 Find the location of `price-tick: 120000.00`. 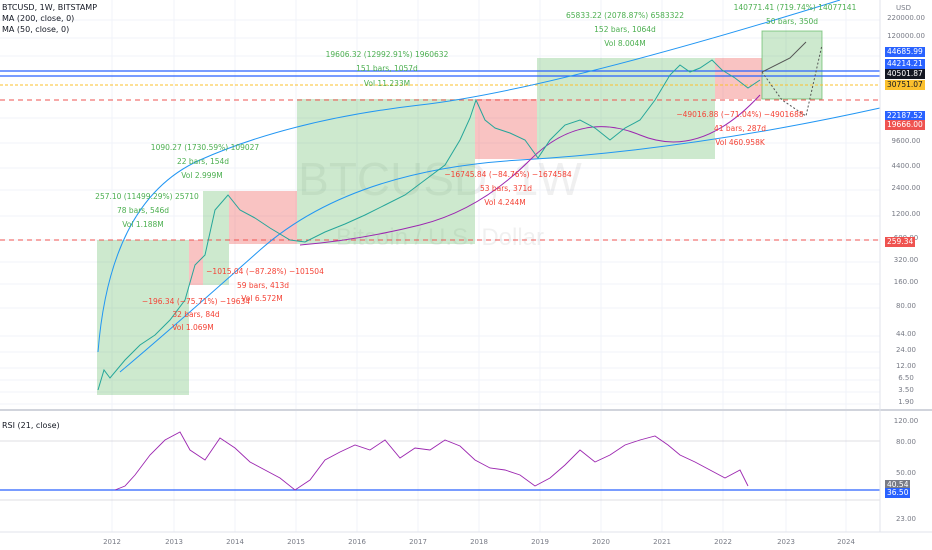

price-tick: 120000.00 is located at coordinates (906, 36).